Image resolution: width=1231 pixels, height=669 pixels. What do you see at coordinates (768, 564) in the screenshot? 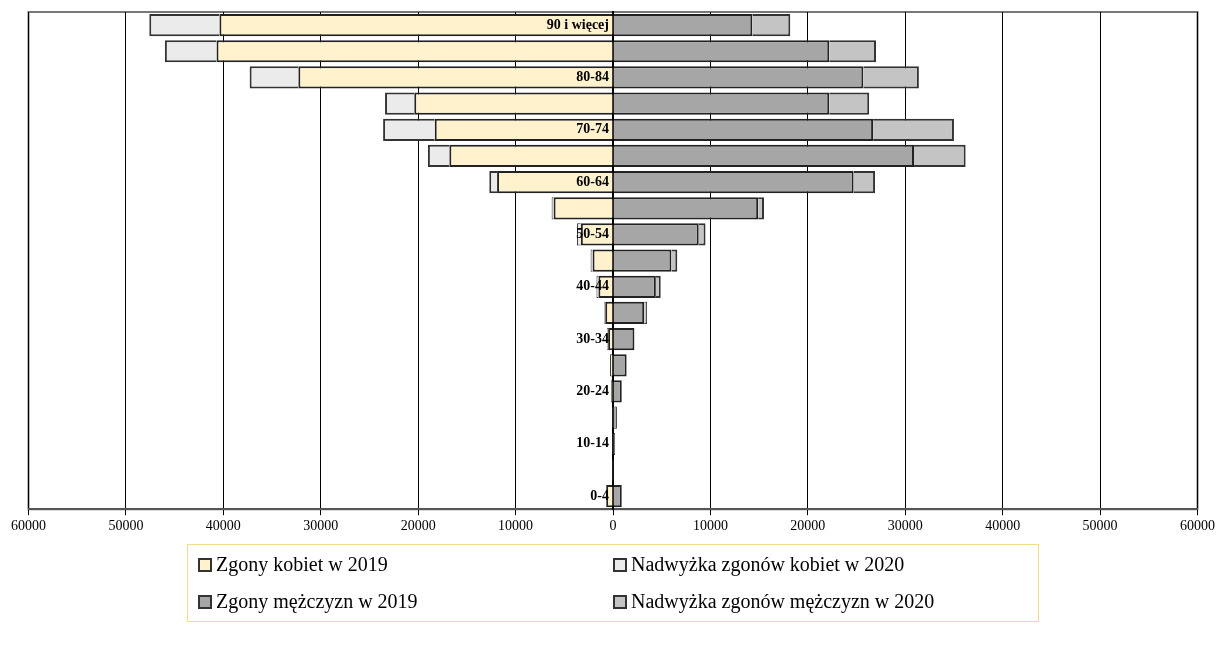
I see `legend-label: Nadwyżka zgonów kobiet w 2020` at bounding box center [768, 564].